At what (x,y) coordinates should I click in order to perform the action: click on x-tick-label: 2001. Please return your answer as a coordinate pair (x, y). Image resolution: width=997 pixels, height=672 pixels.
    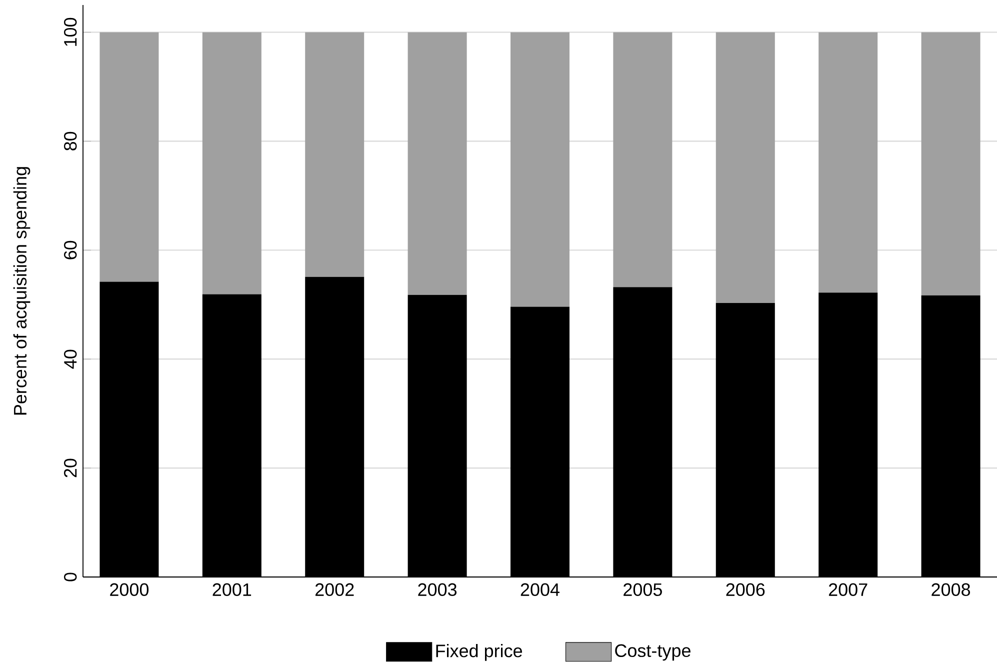
    Looking at the image, I should click on (232, 589).